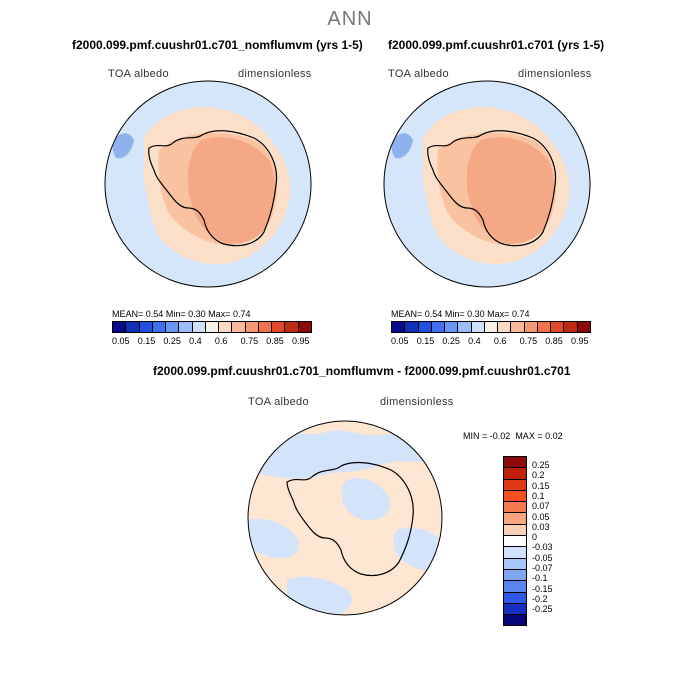  Describe the element at coordinates (221, 341) in the screenshot. I see `panel-1-colorbar-tick: 0.6` at that location.